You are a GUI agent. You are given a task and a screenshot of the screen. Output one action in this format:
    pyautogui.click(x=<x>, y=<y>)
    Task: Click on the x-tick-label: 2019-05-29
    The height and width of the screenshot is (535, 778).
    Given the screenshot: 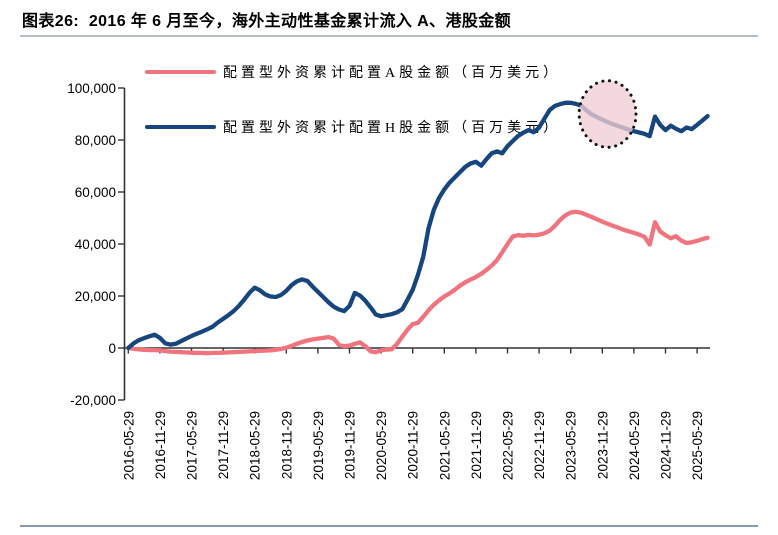 What is the action you would take?
    pyautogui.click(x=318, y=445)
    